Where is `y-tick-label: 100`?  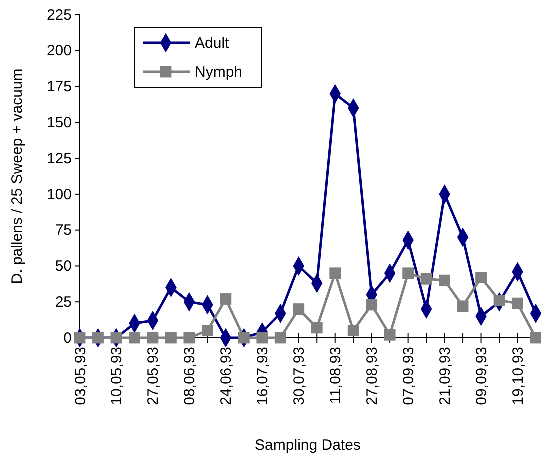
y-tick-label: 100 is located at coordinates (59, 195).